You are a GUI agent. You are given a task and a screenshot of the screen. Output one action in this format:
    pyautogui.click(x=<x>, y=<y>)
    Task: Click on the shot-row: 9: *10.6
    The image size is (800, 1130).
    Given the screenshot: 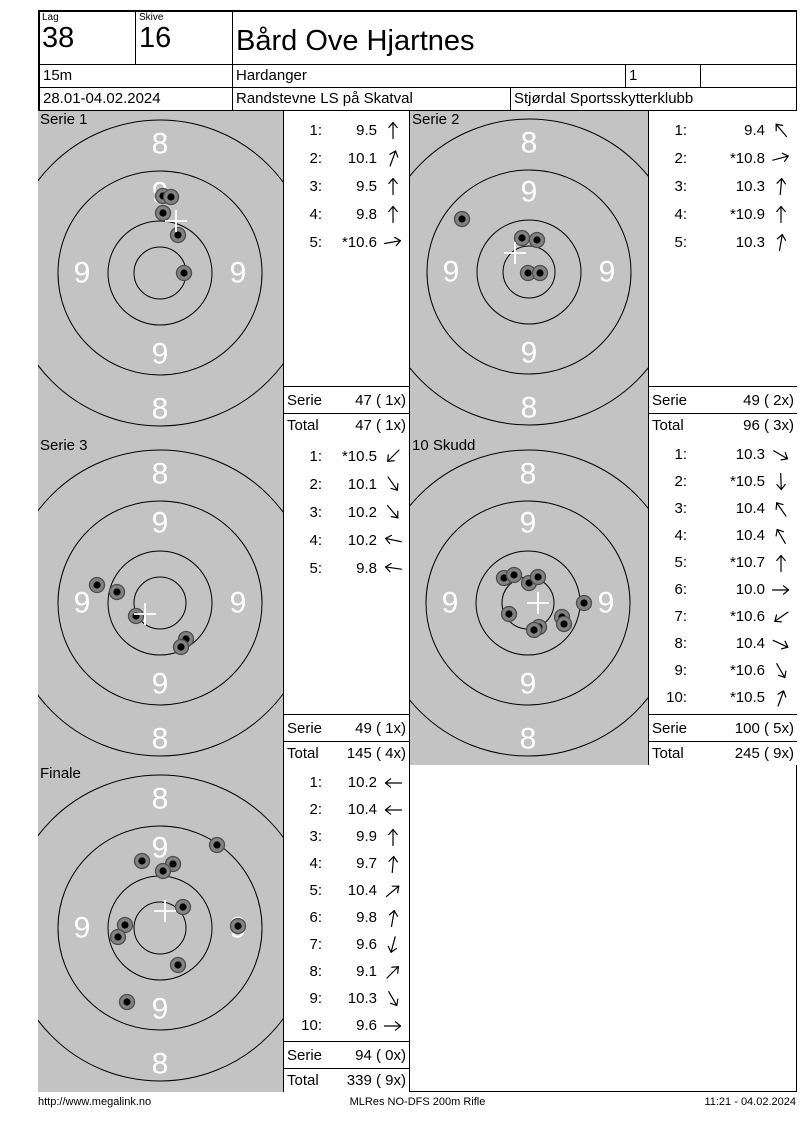 What is the action you would take?
    pyautogui.click(x=723, y=670)
    